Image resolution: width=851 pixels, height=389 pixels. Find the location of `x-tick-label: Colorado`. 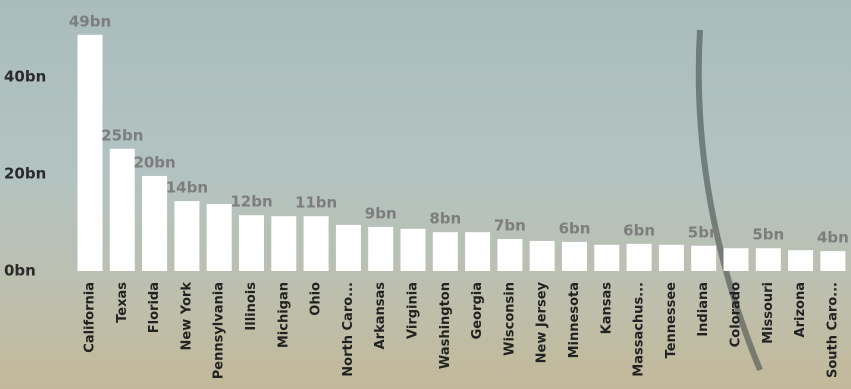

x-tick-label: Colorado is located at coordinates (736, 314).